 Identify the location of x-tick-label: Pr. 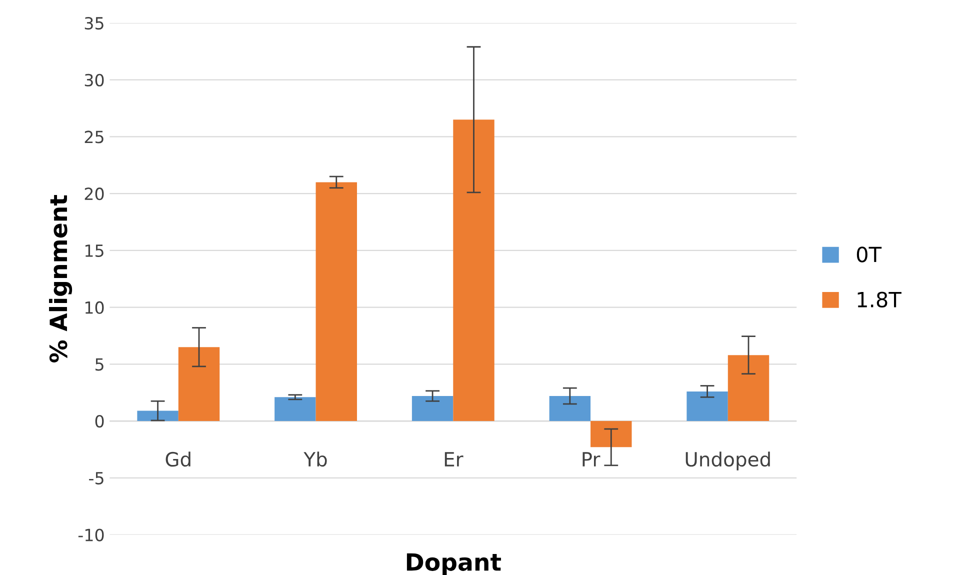
(591, 459).